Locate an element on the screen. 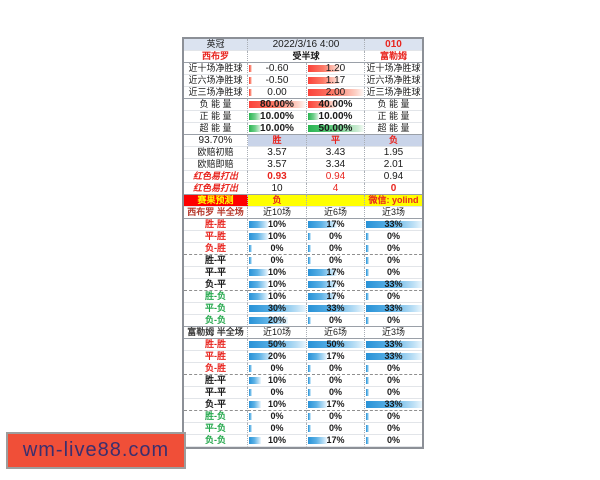  netgoal-home-label-text: 近三场净胜球 is located at coordinates (215, 92).